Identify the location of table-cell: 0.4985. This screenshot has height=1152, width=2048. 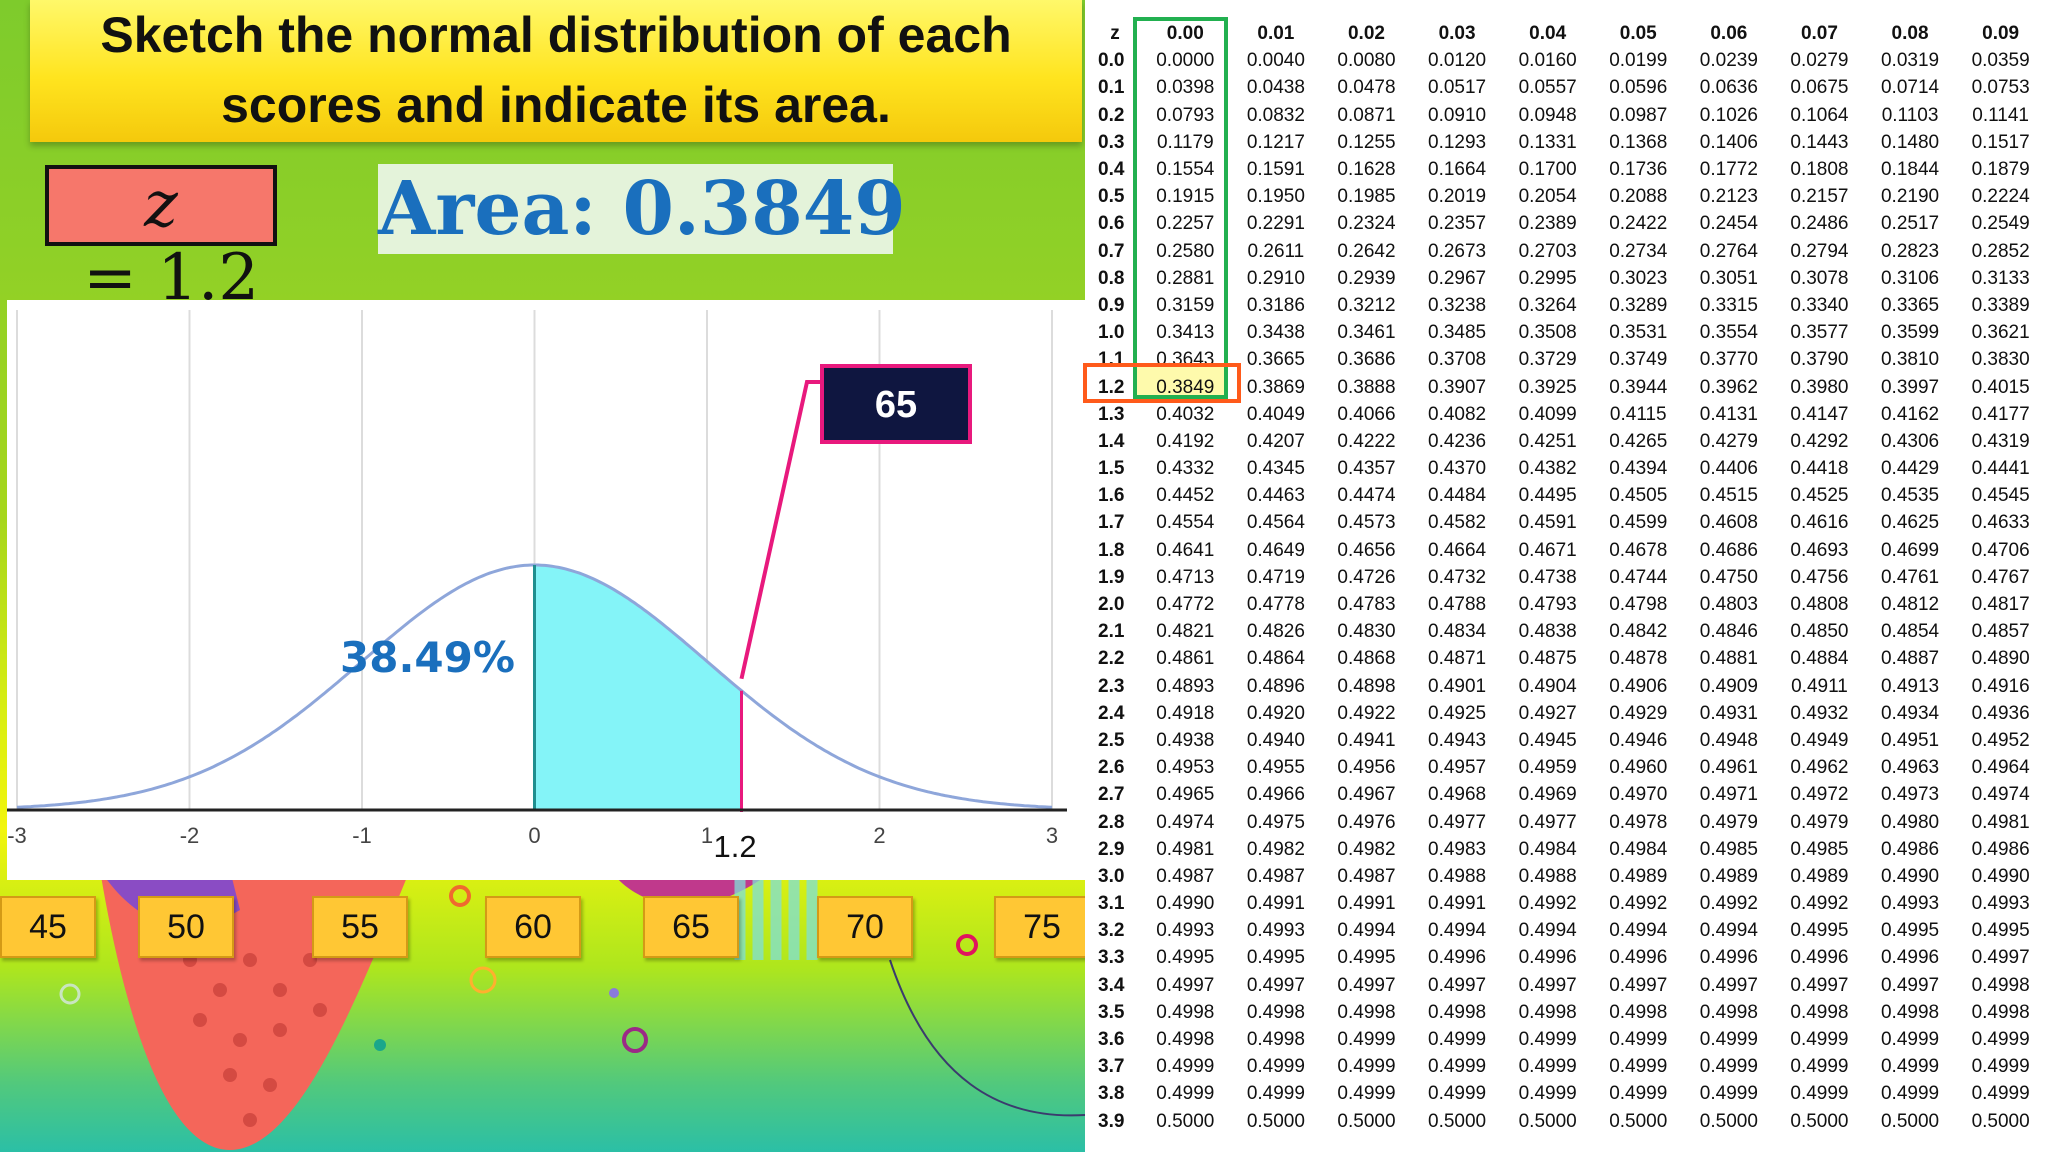
(1819, 849).